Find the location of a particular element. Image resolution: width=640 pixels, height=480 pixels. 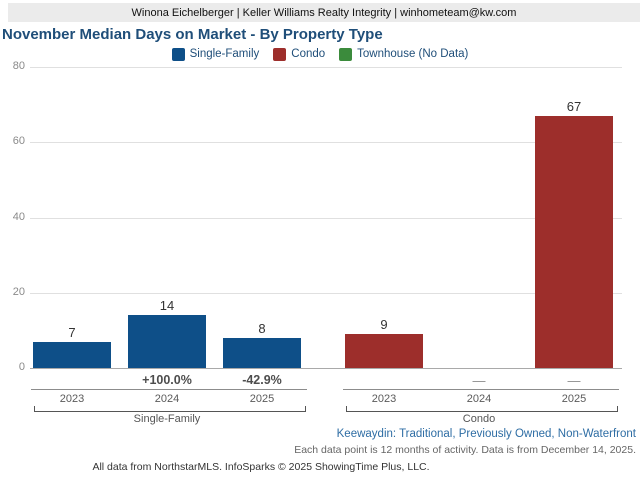

legend-item-townhouse: Townhouse (No Data) is located at coordinates (404, 54).